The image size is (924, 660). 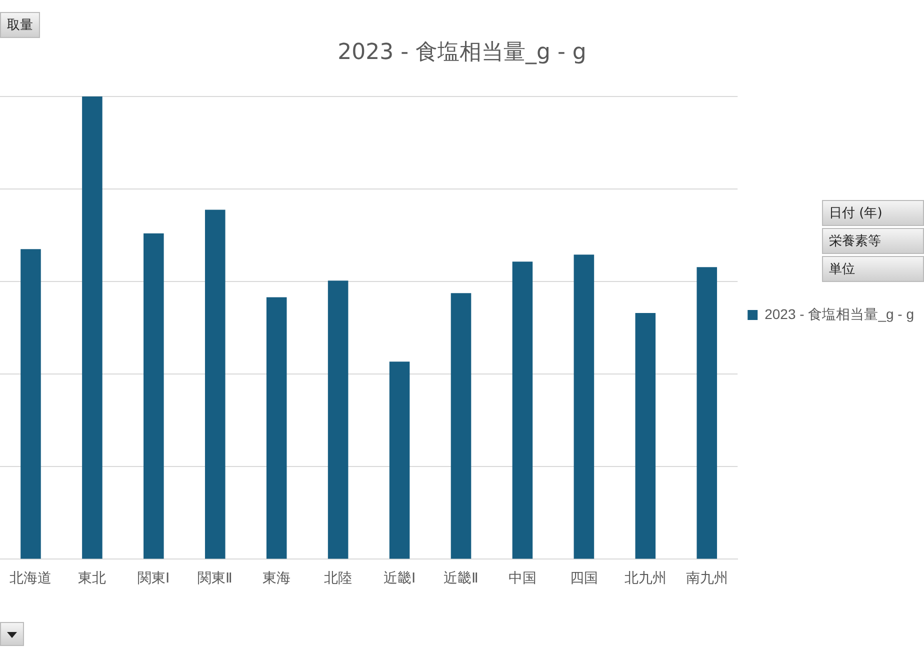 What do you see at coordinates (92, 577) in the screenshot?
I see `x-tick-label: 東北` at bounding box center [92, 577].